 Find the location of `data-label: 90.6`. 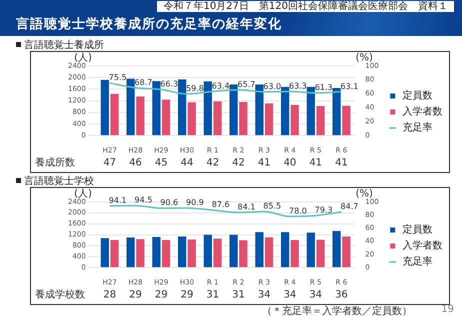

data-label: 90.6 is located at coordinates (169, 203).